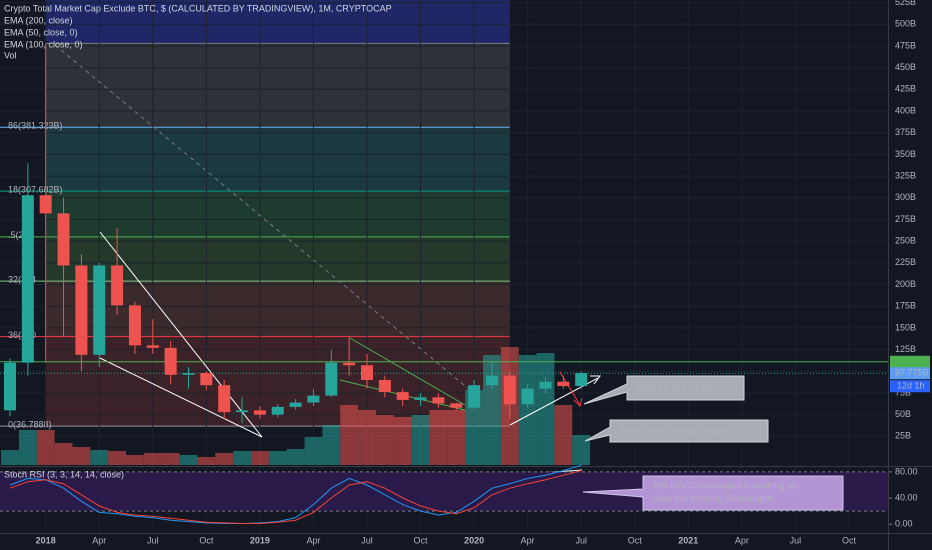 The width and height of the screenshot is (932, 550). I want to click on y-tick-label: 225B, so click(905, 262).